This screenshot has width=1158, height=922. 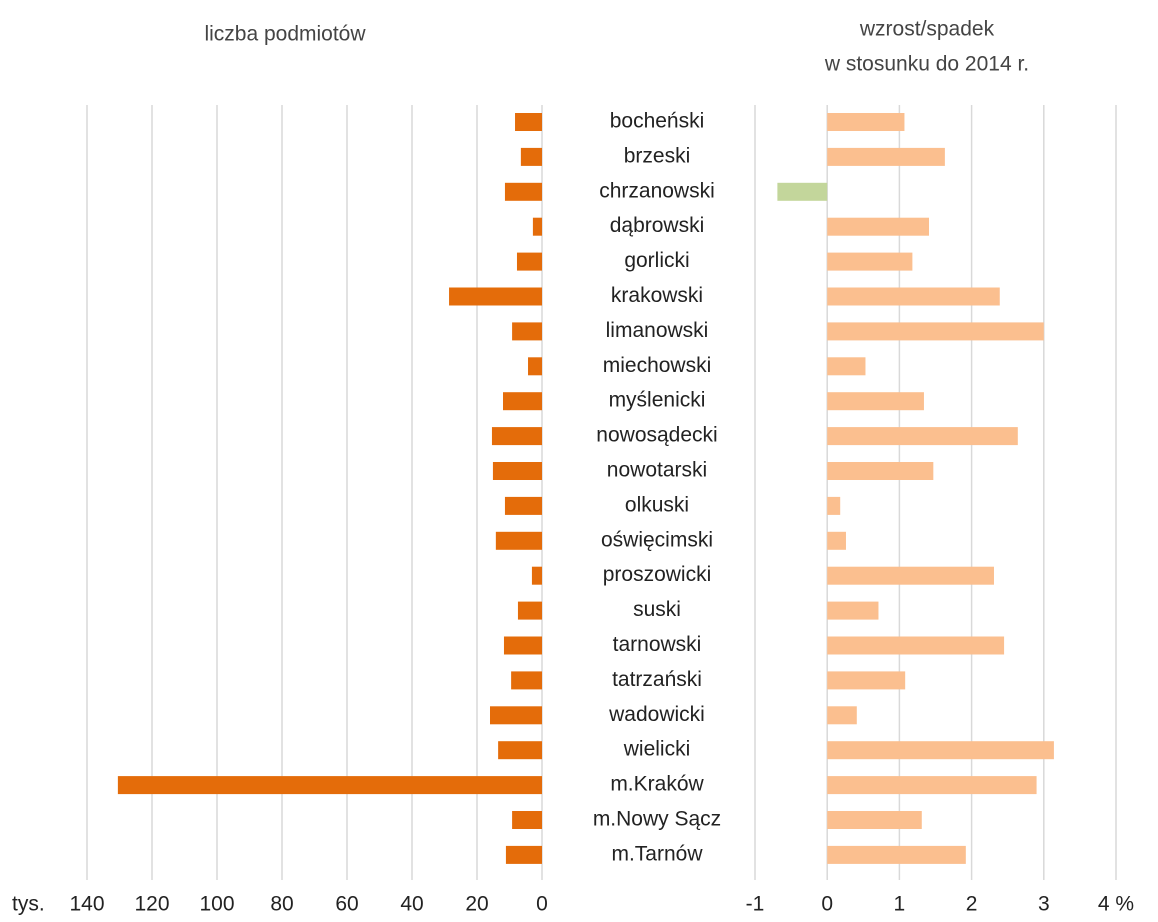 What do you see at coordinates (657, 574) in the screenshot?
I see `category-label: proszowicki` at bounding box center [657, 574].